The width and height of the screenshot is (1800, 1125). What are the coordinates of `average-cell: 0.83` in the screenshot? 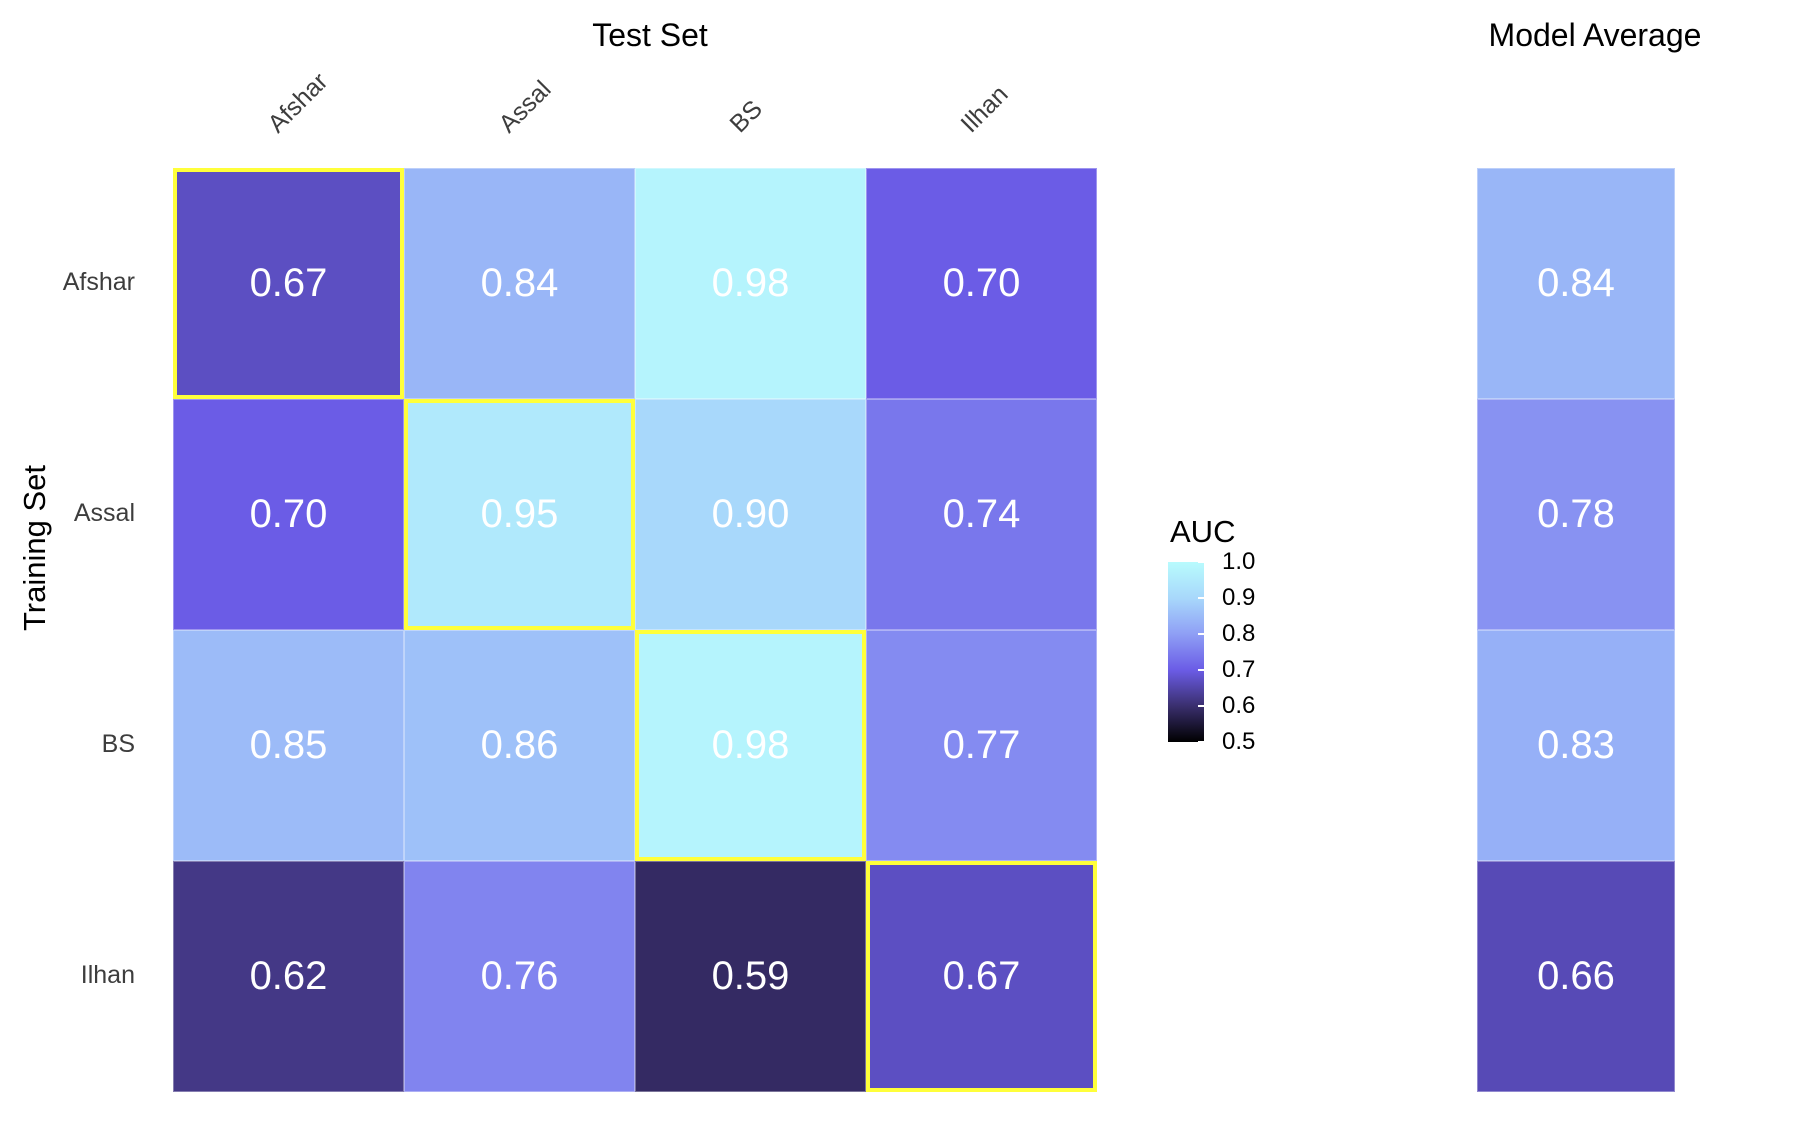 It's located at (1576, 745).